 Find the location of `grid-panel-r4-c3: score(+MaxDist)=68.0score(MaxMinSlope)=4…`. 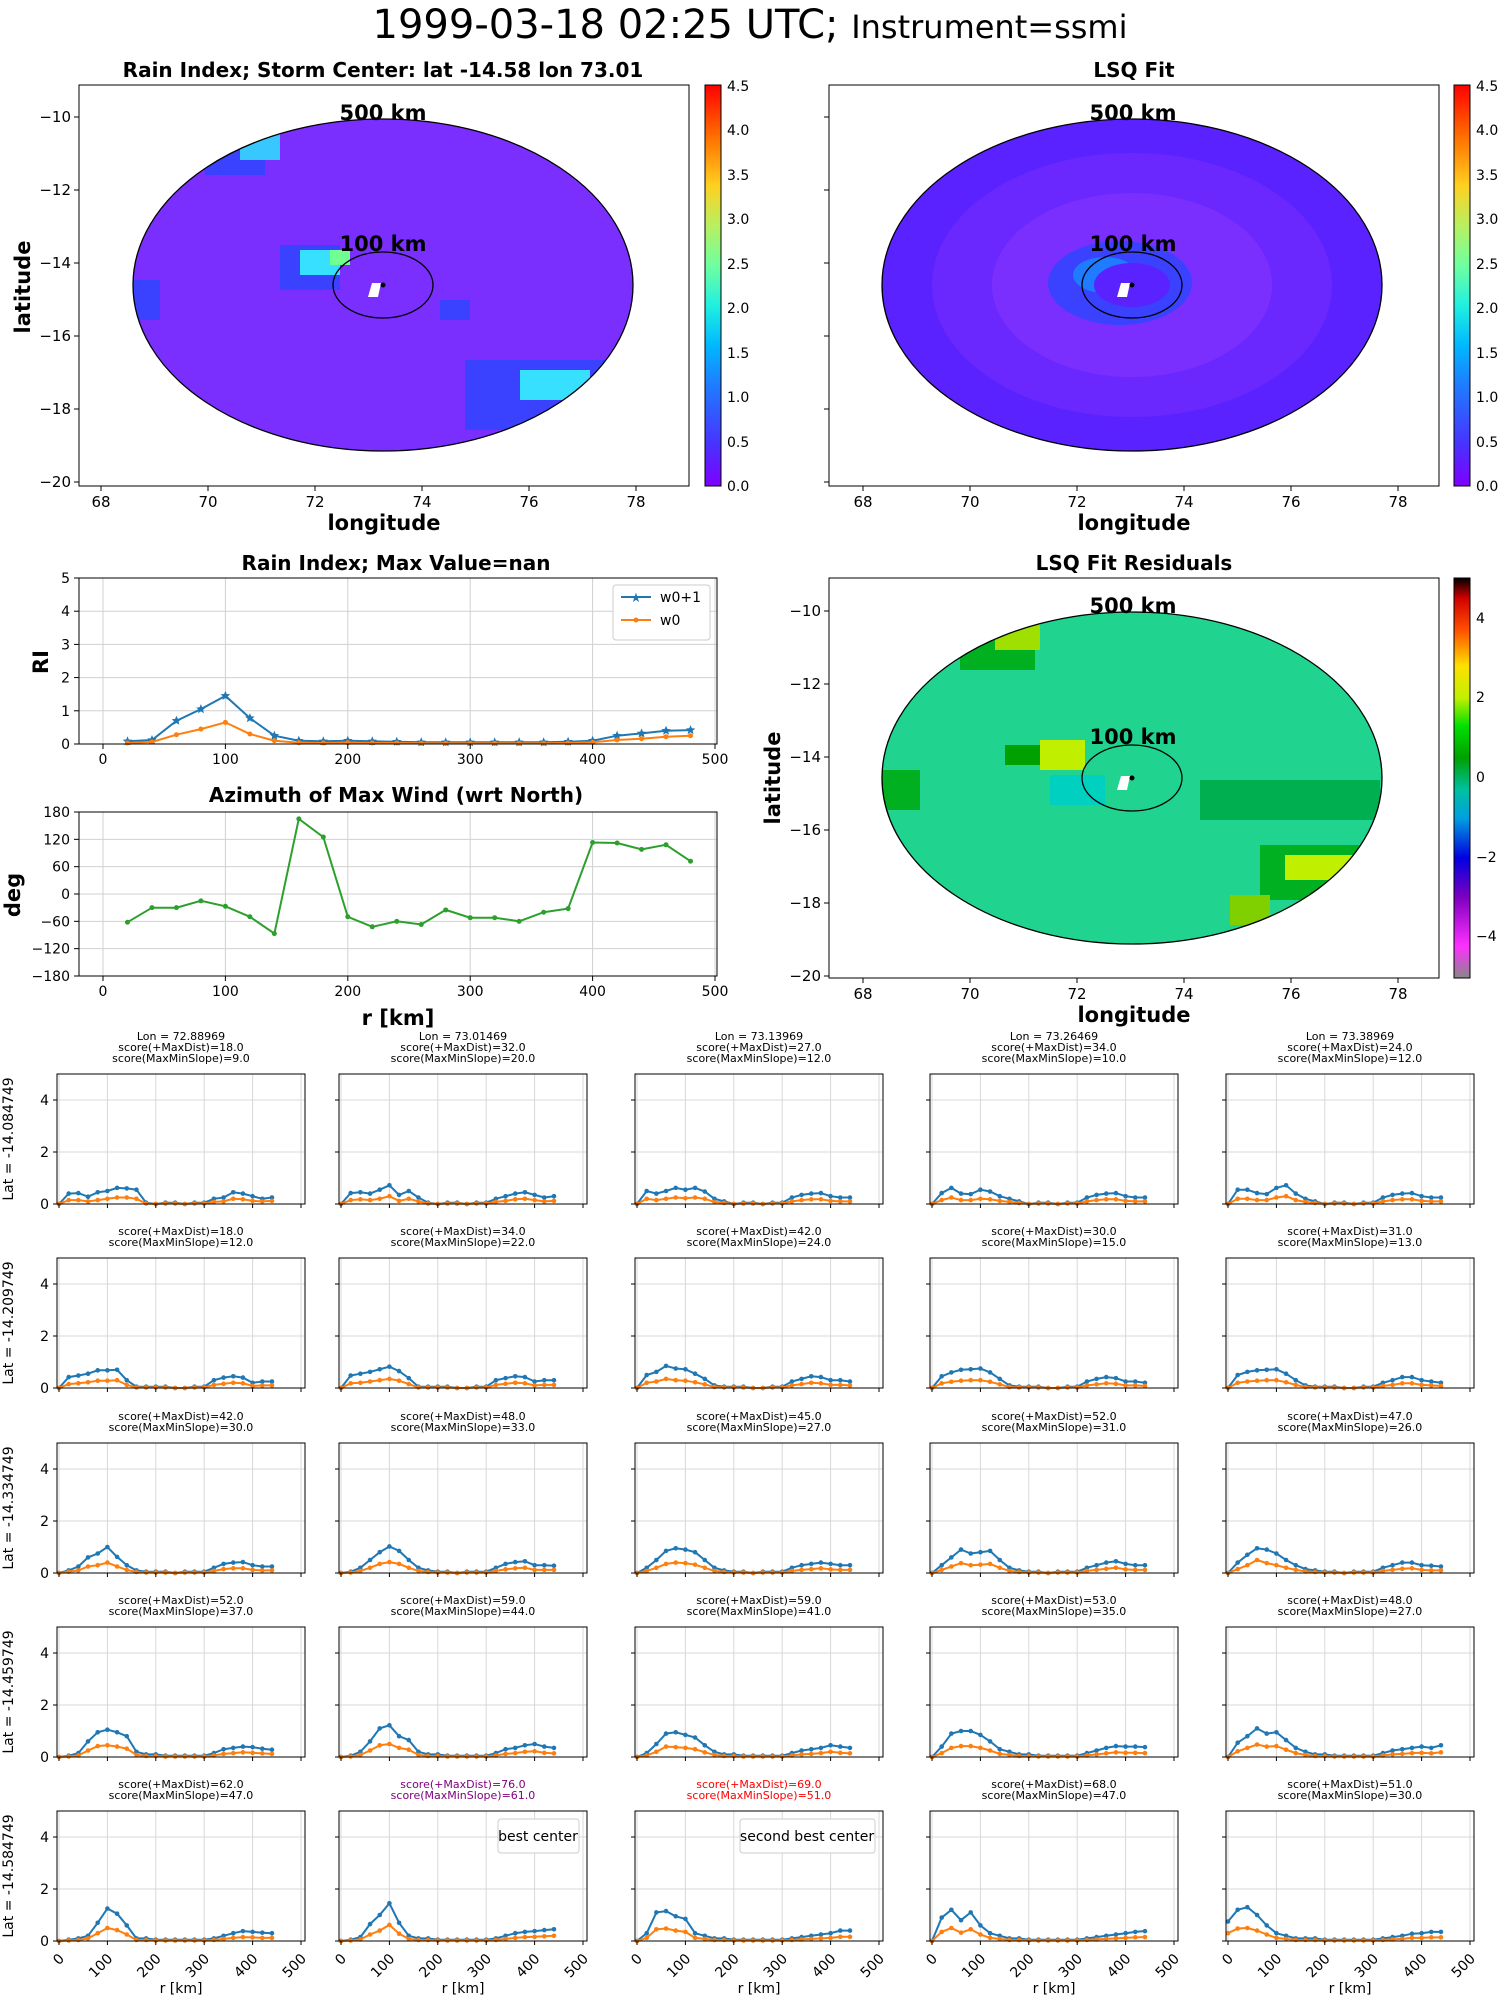

grid-panel-r4-c3: score(+MaxDist)=68.0score(MaxMinSlope)=4… is located at coordinates (1053, 1887).